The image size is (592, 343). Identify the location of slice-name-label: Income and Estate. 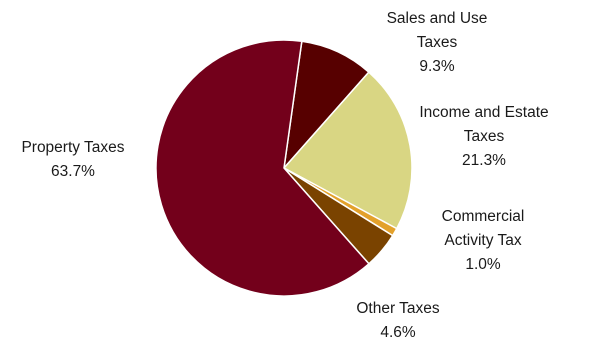
(483, 112).